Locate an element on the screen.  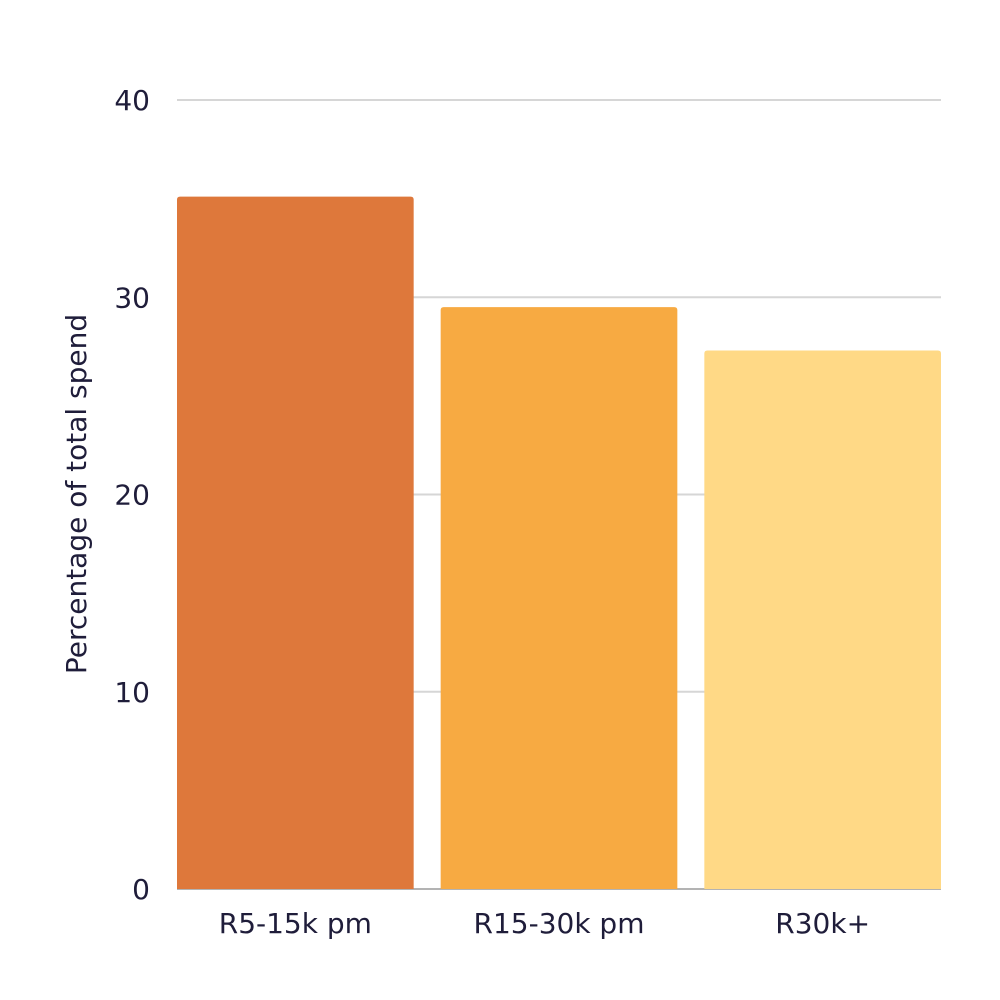
x-axis-labels: R5-15k pm R15-30k pm R30k+ is located at coordinates (544, 923).